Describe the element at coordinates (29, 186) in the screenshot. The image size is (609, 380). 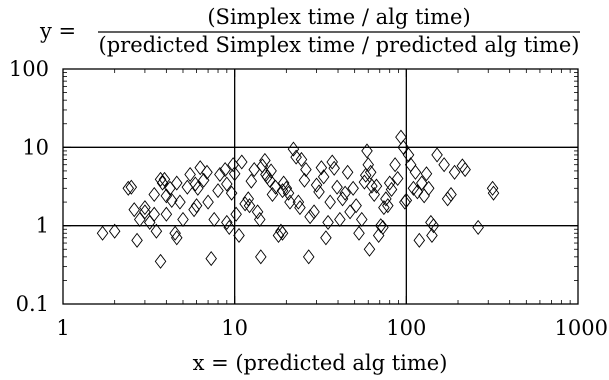
I see `y-tick-labels: 0.1 1 10 100` at that location.